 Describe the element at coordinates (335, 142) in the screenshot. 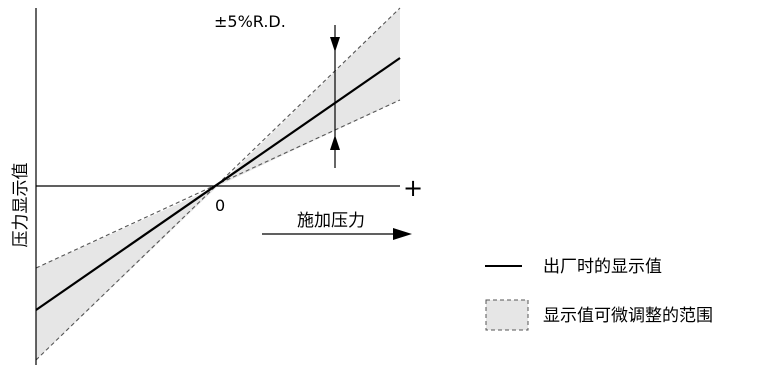

I see `tolerance-arrow-up` at that location.